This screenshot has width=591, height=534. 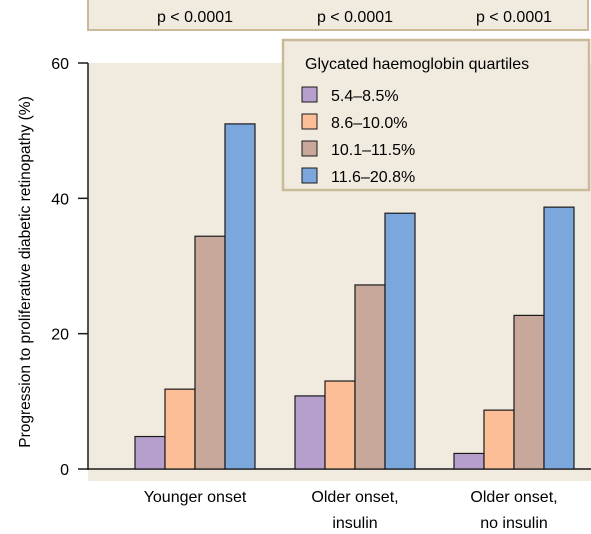 I want to click on x-tick-label: Younger onset, so click(x=195, y=497).